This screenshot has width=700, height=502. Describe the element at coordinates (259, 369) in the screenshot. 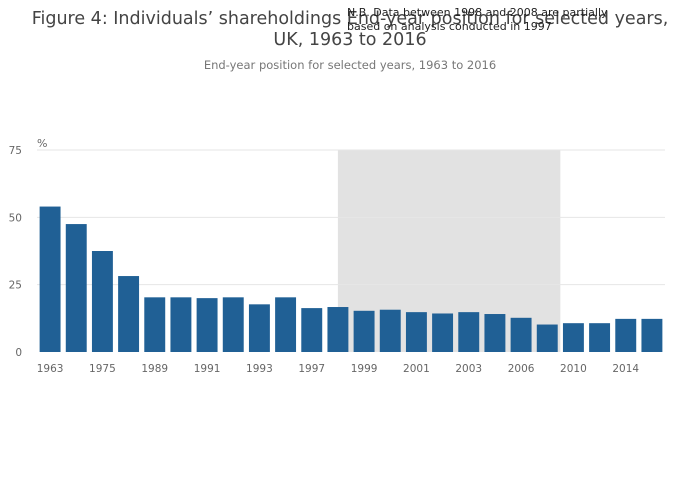

I see `x-tick-label: 1993` at that location.